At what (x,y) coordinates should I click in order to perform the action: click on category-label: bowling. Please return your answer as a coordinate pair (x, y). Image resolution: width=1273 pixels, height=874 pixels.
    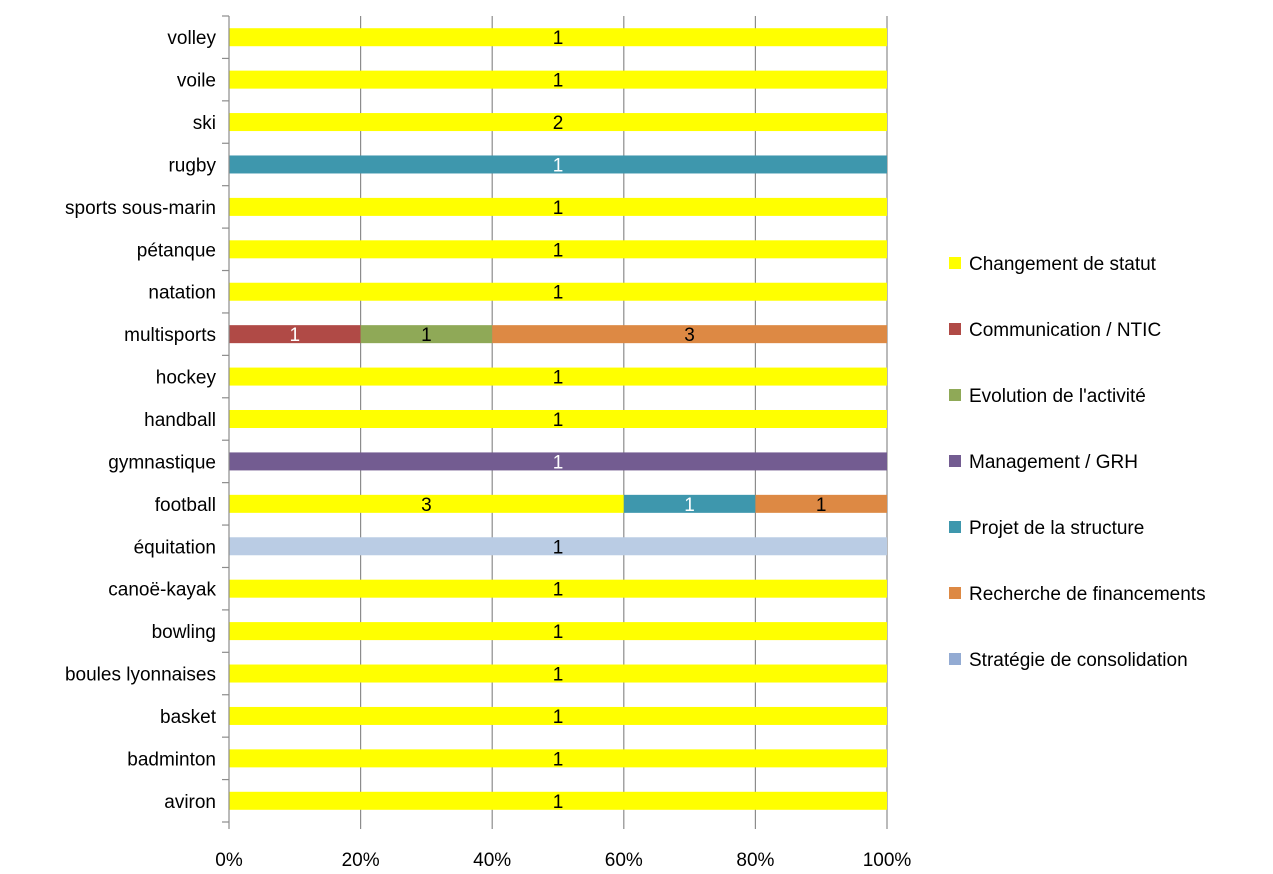
    Looking at the image, I should click on (184, 632).